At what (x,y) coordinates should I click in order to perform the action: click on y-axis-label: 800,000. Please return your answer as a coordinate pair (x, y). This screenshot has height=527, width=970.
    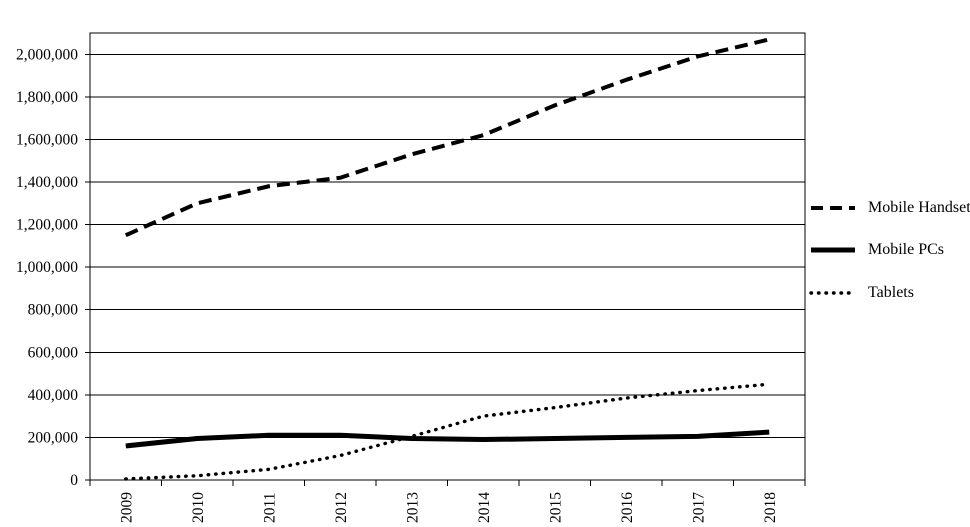
    Looking at the image, I should click on (53, 310).